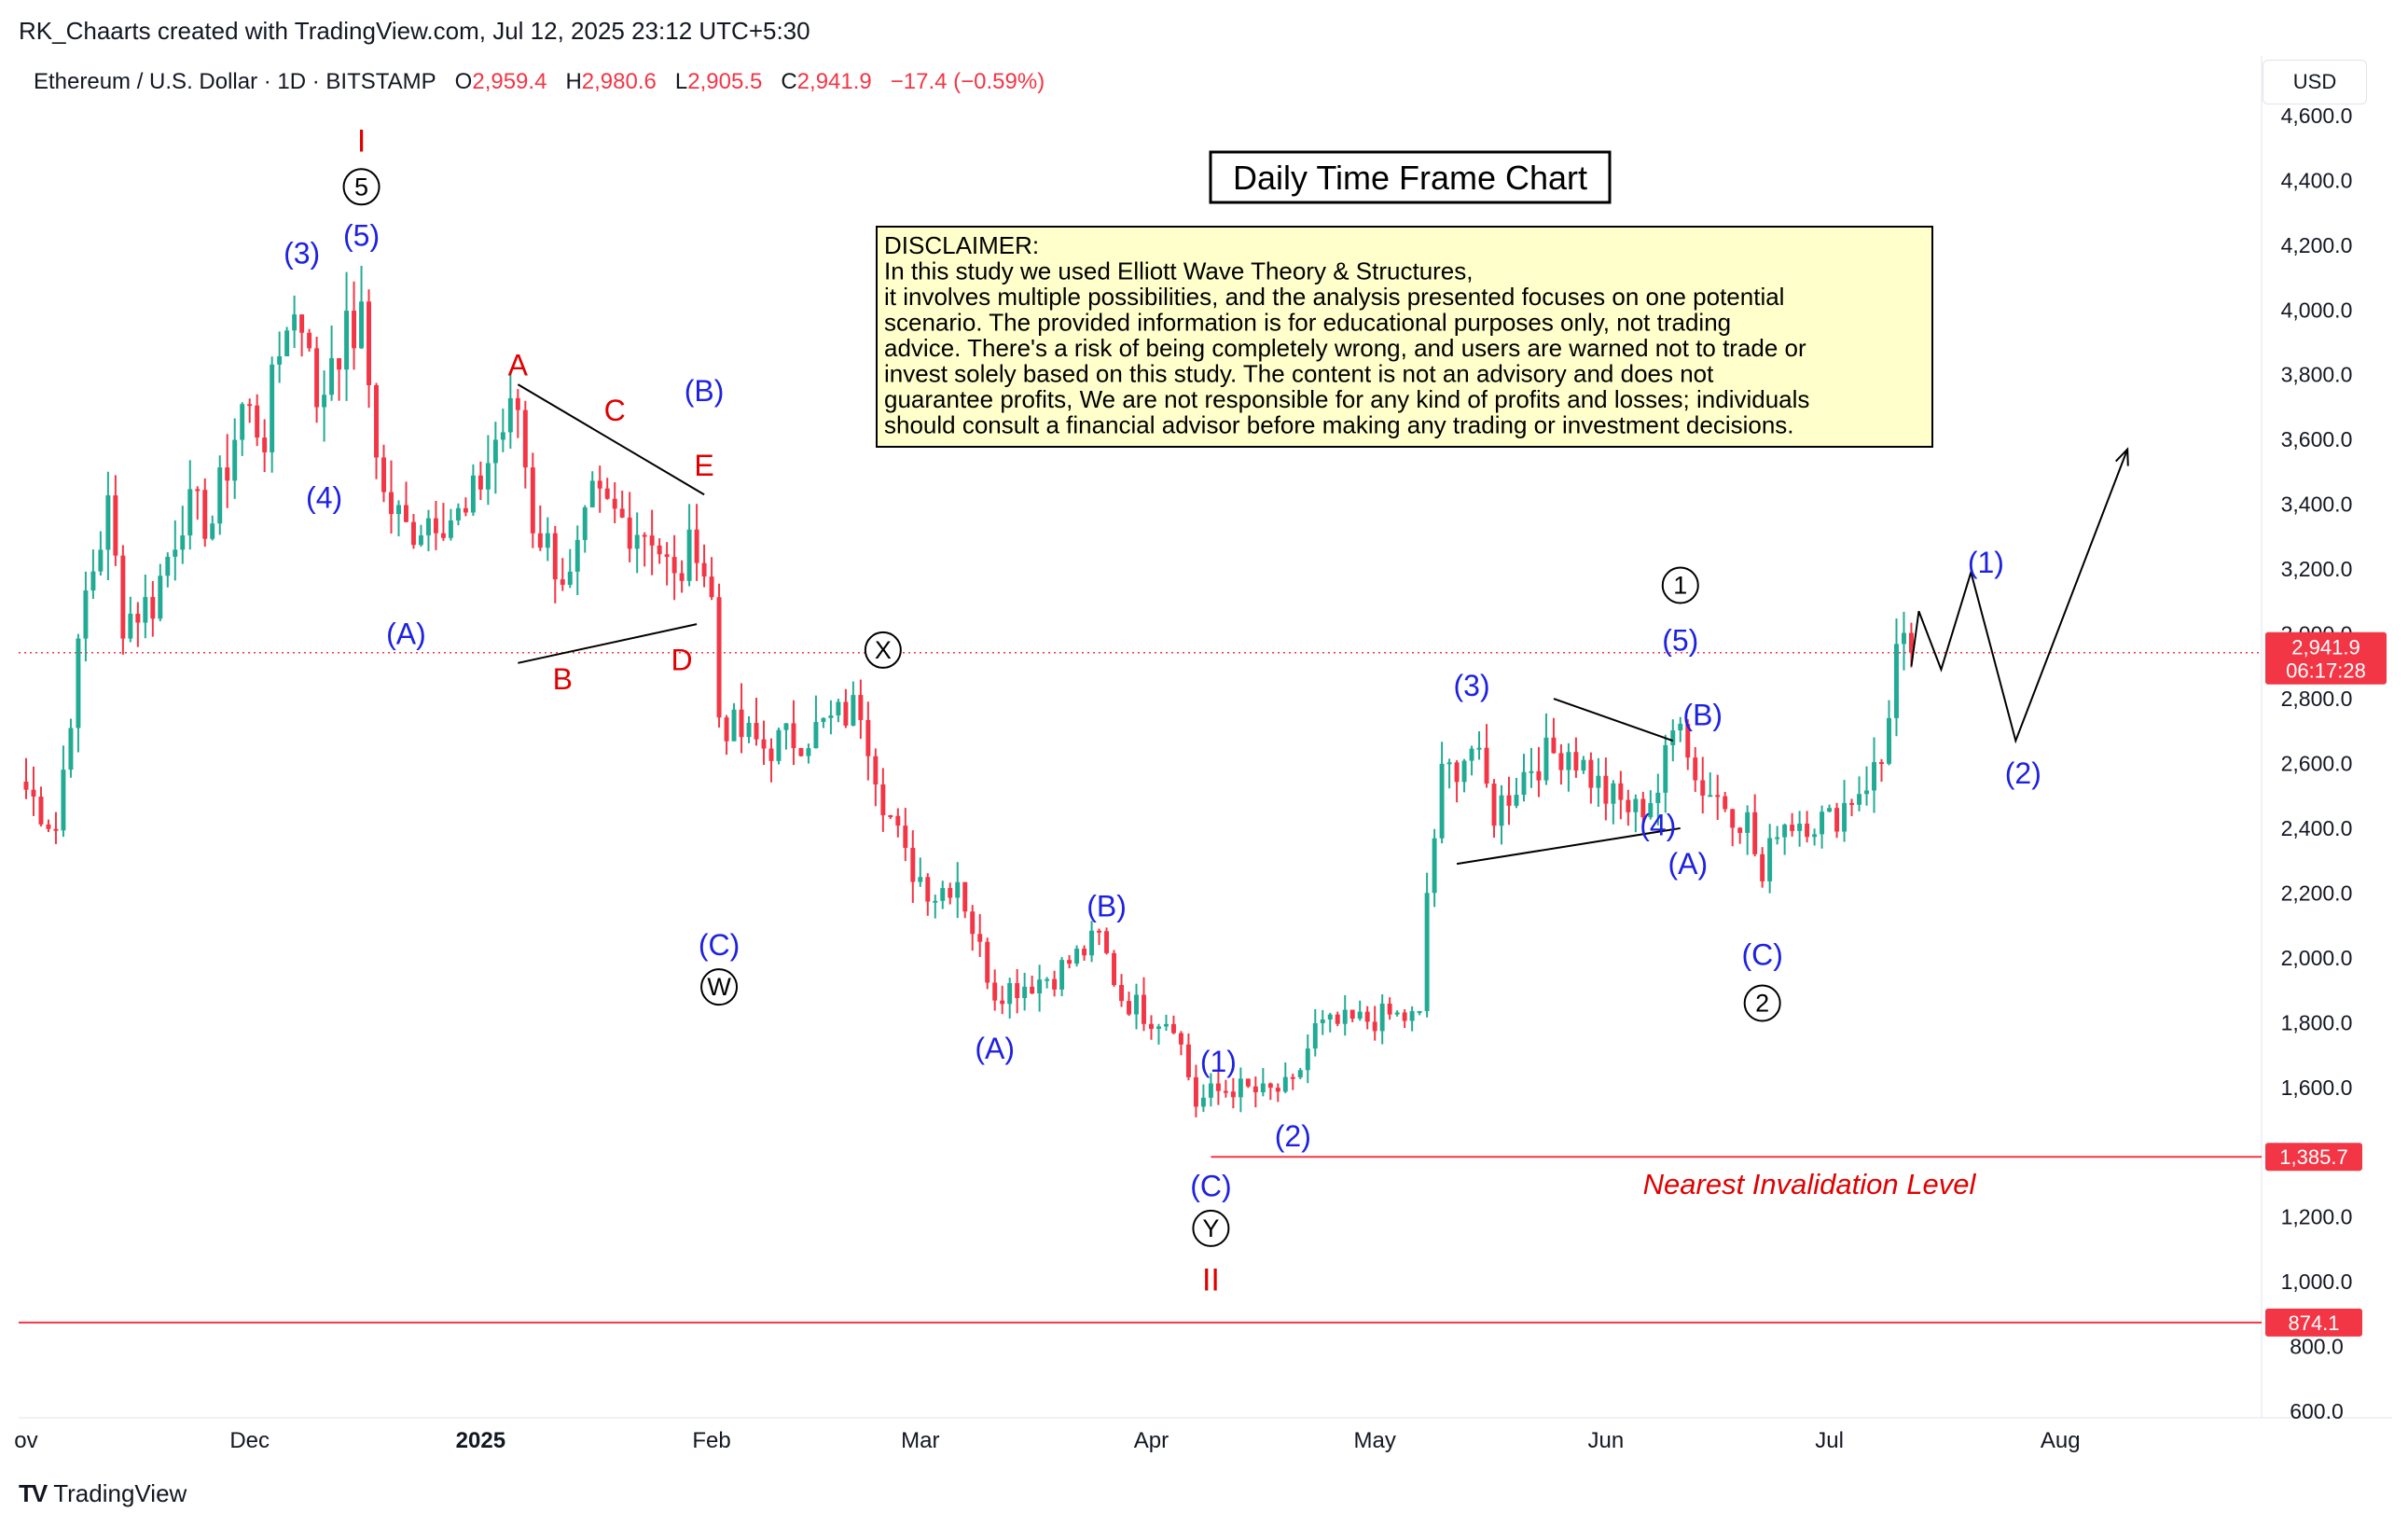 Image resolution: width=2408 pixels, height=1526 pixels. I want to click on low-value: 2,905.5, so click(725, 81).